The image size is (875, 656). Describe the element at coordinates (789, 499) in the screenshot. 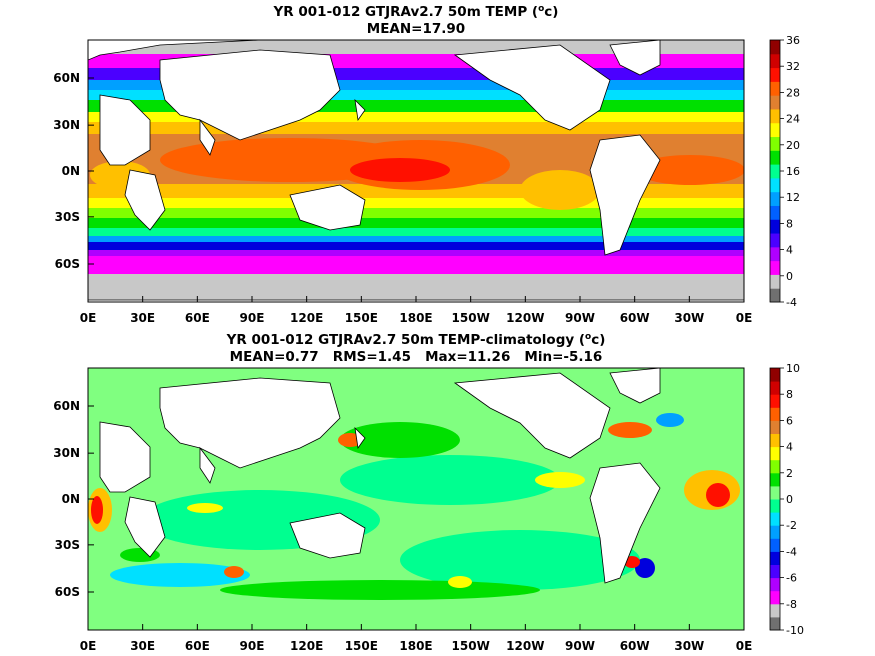

I see `colorbar-tick-label: 0` at that location.